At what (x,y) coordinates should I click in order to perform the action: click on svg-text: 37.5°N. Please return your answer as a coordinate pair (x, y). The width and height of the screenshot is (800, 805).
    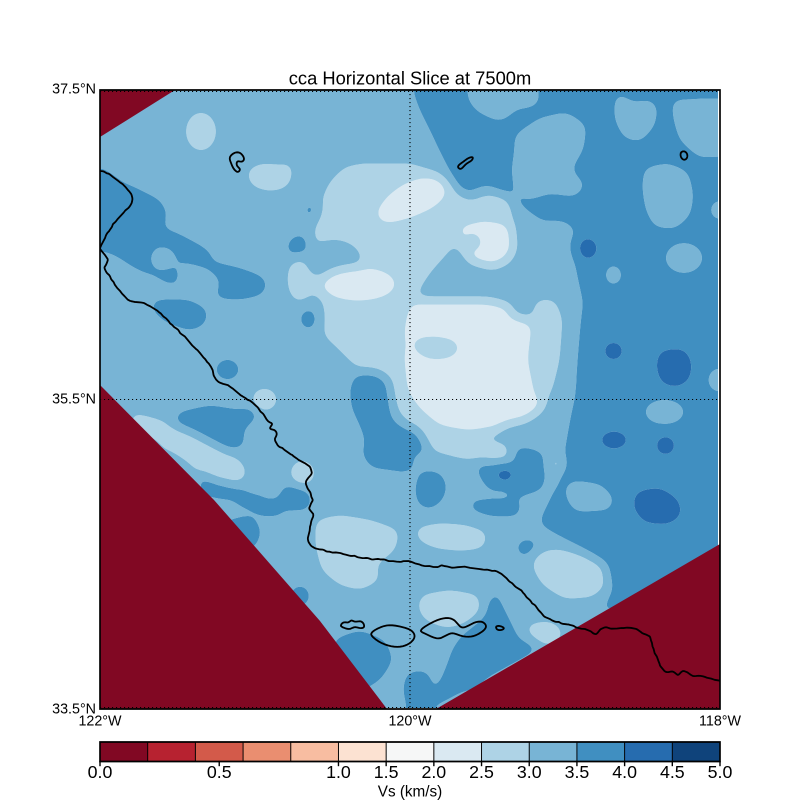
    Looking at the image, I should click on (74, 89).